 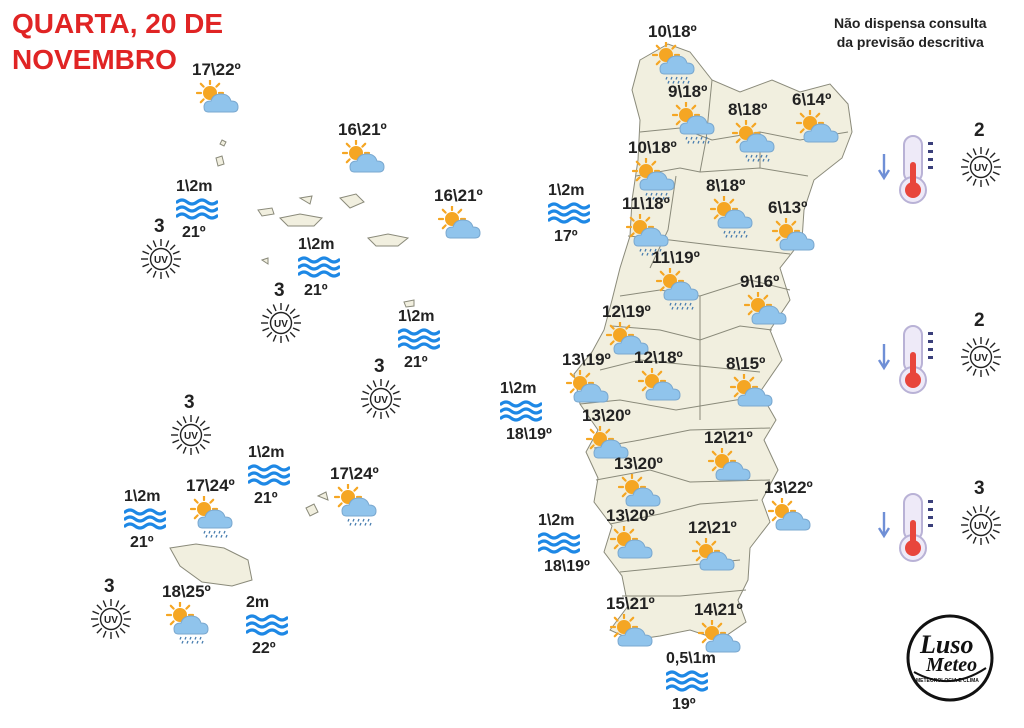 I want to click on lusometeo-logo: Luso Meteo METEOROLOGIA E CLIMA, so click(x=950, y=658).